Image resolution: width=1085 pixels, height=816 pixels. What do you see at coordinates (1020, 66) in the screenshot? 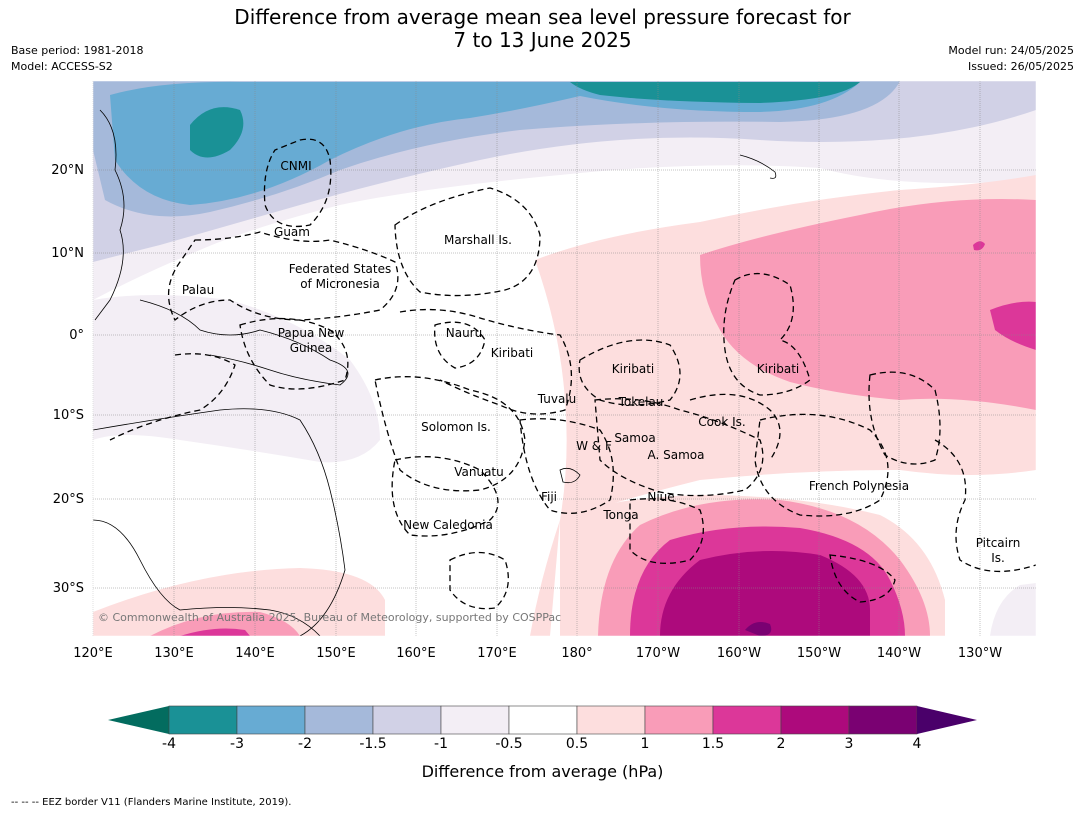
I see `issued-date: Issued: 26/05/2025` at bounding box center [1020, 66].